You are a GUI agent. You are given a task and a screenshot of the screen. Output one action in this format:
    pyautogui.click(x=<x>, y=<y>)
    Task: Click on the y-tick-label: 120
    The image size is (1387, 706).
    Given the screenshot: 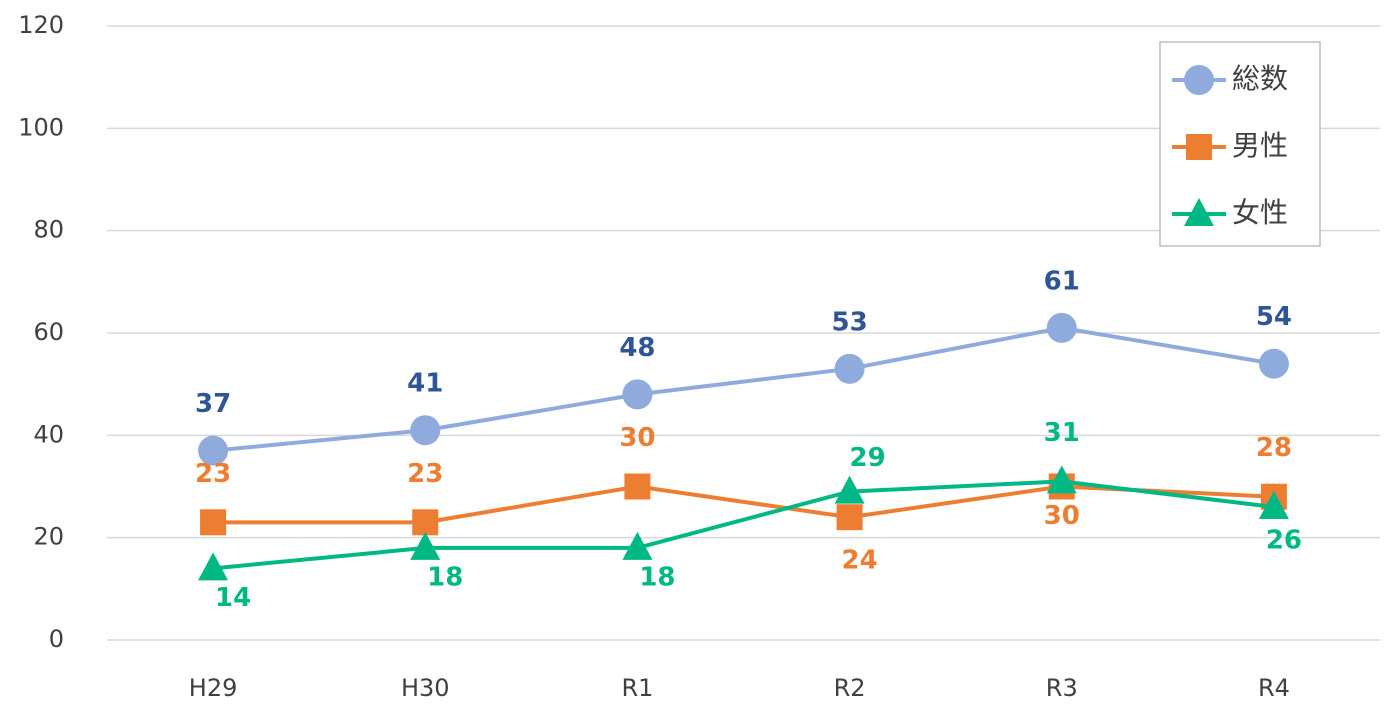 What is the action you would take?
    pyautogui.click(x=41, y=25)
    